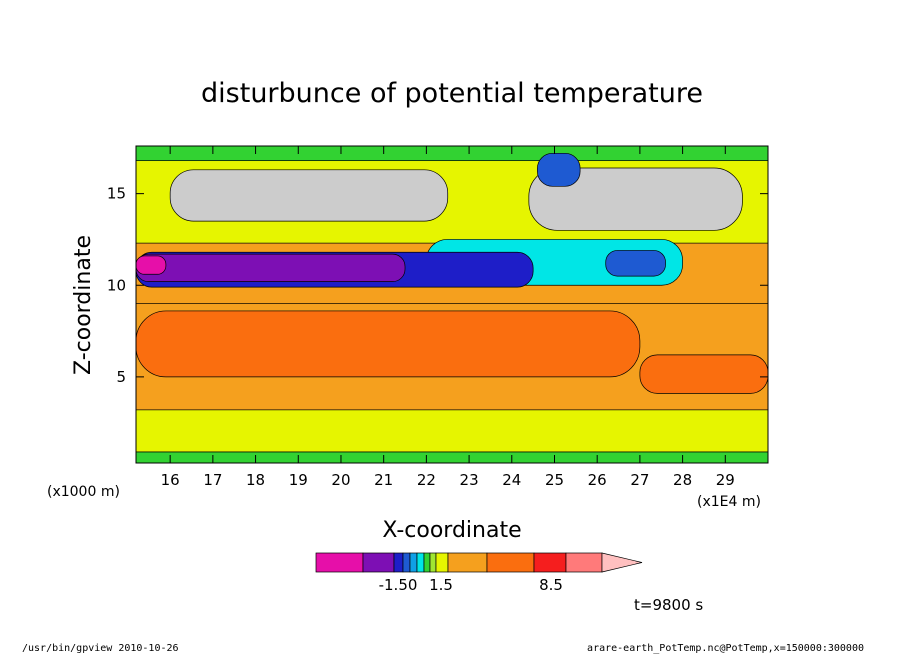 This screenshot has height=654, width=904. I want to click on x-tick-label: 29, so click(725, 480).